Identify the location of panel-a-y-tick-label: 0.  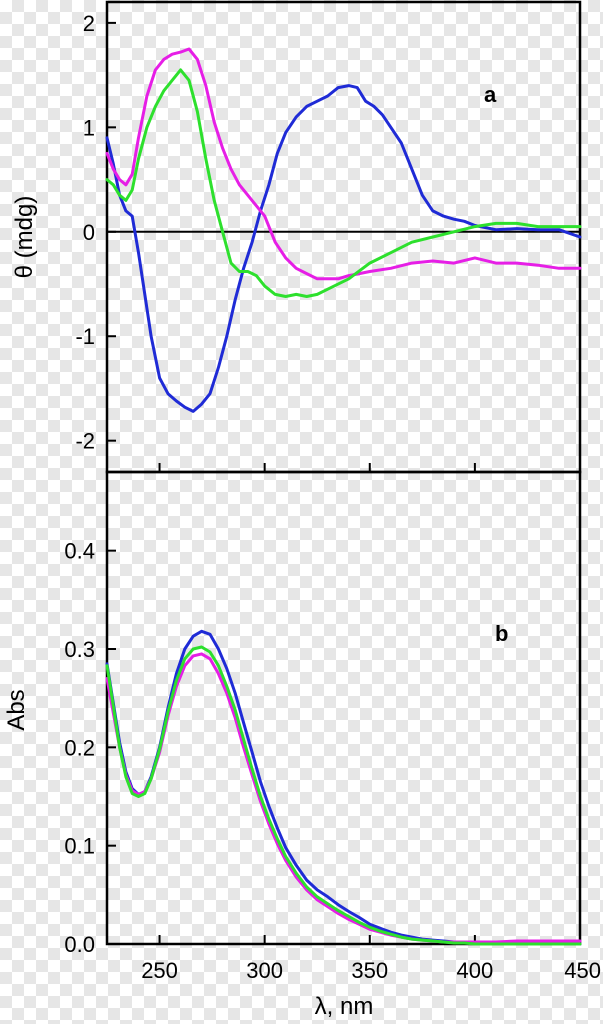
(89, 232).